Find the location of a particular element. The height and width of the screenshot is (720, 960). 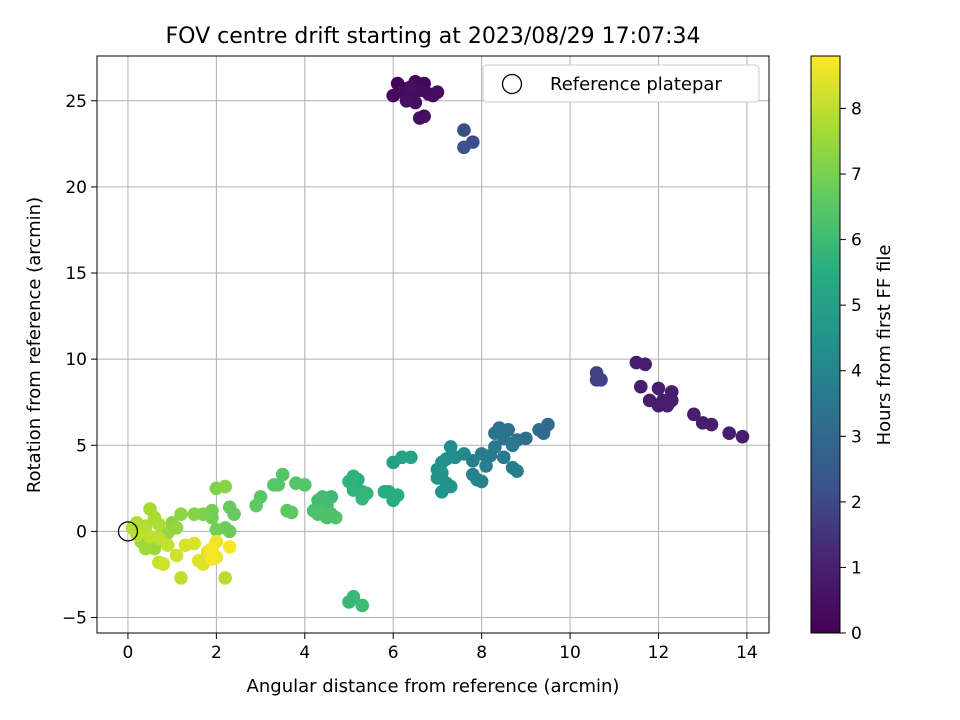

reference-marker-layer is located at coordinates (128, 531).